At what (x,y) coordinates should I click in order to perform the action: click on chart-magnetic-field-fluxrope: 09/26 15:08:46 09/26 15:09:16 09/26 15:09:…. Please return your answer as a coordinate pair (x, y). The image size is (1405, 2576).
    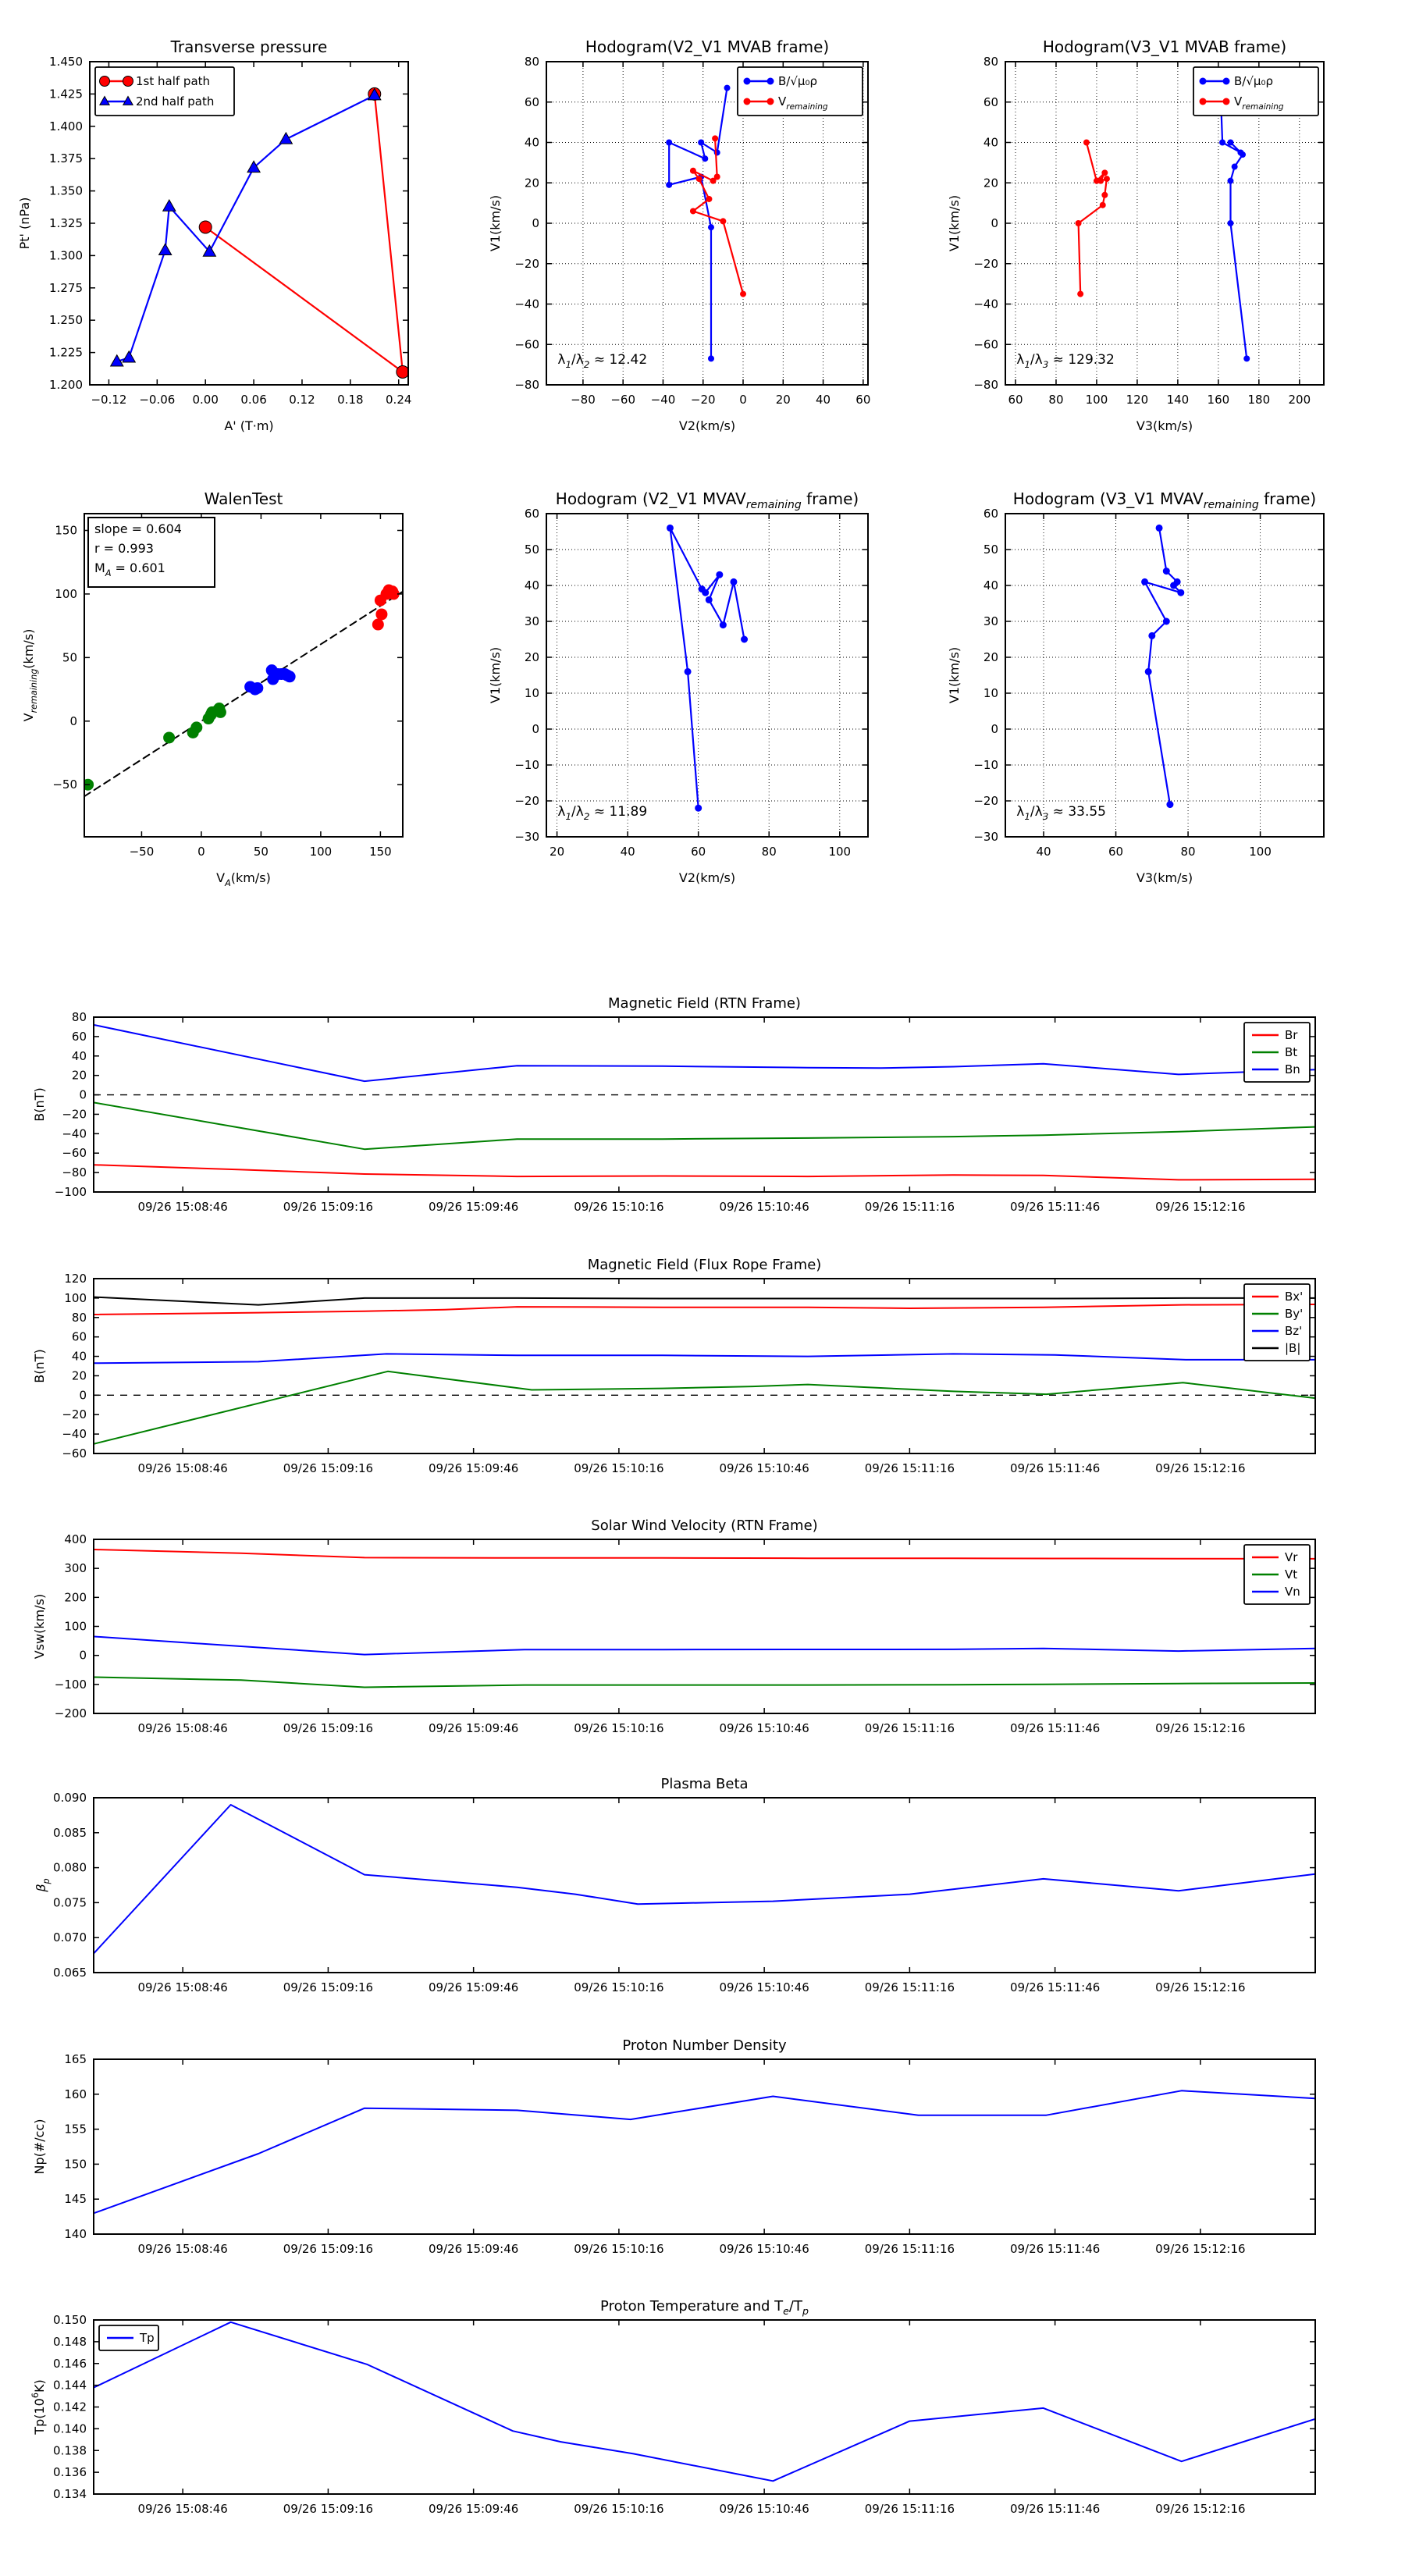
    Looking at the image, I should click on (711, 1366).